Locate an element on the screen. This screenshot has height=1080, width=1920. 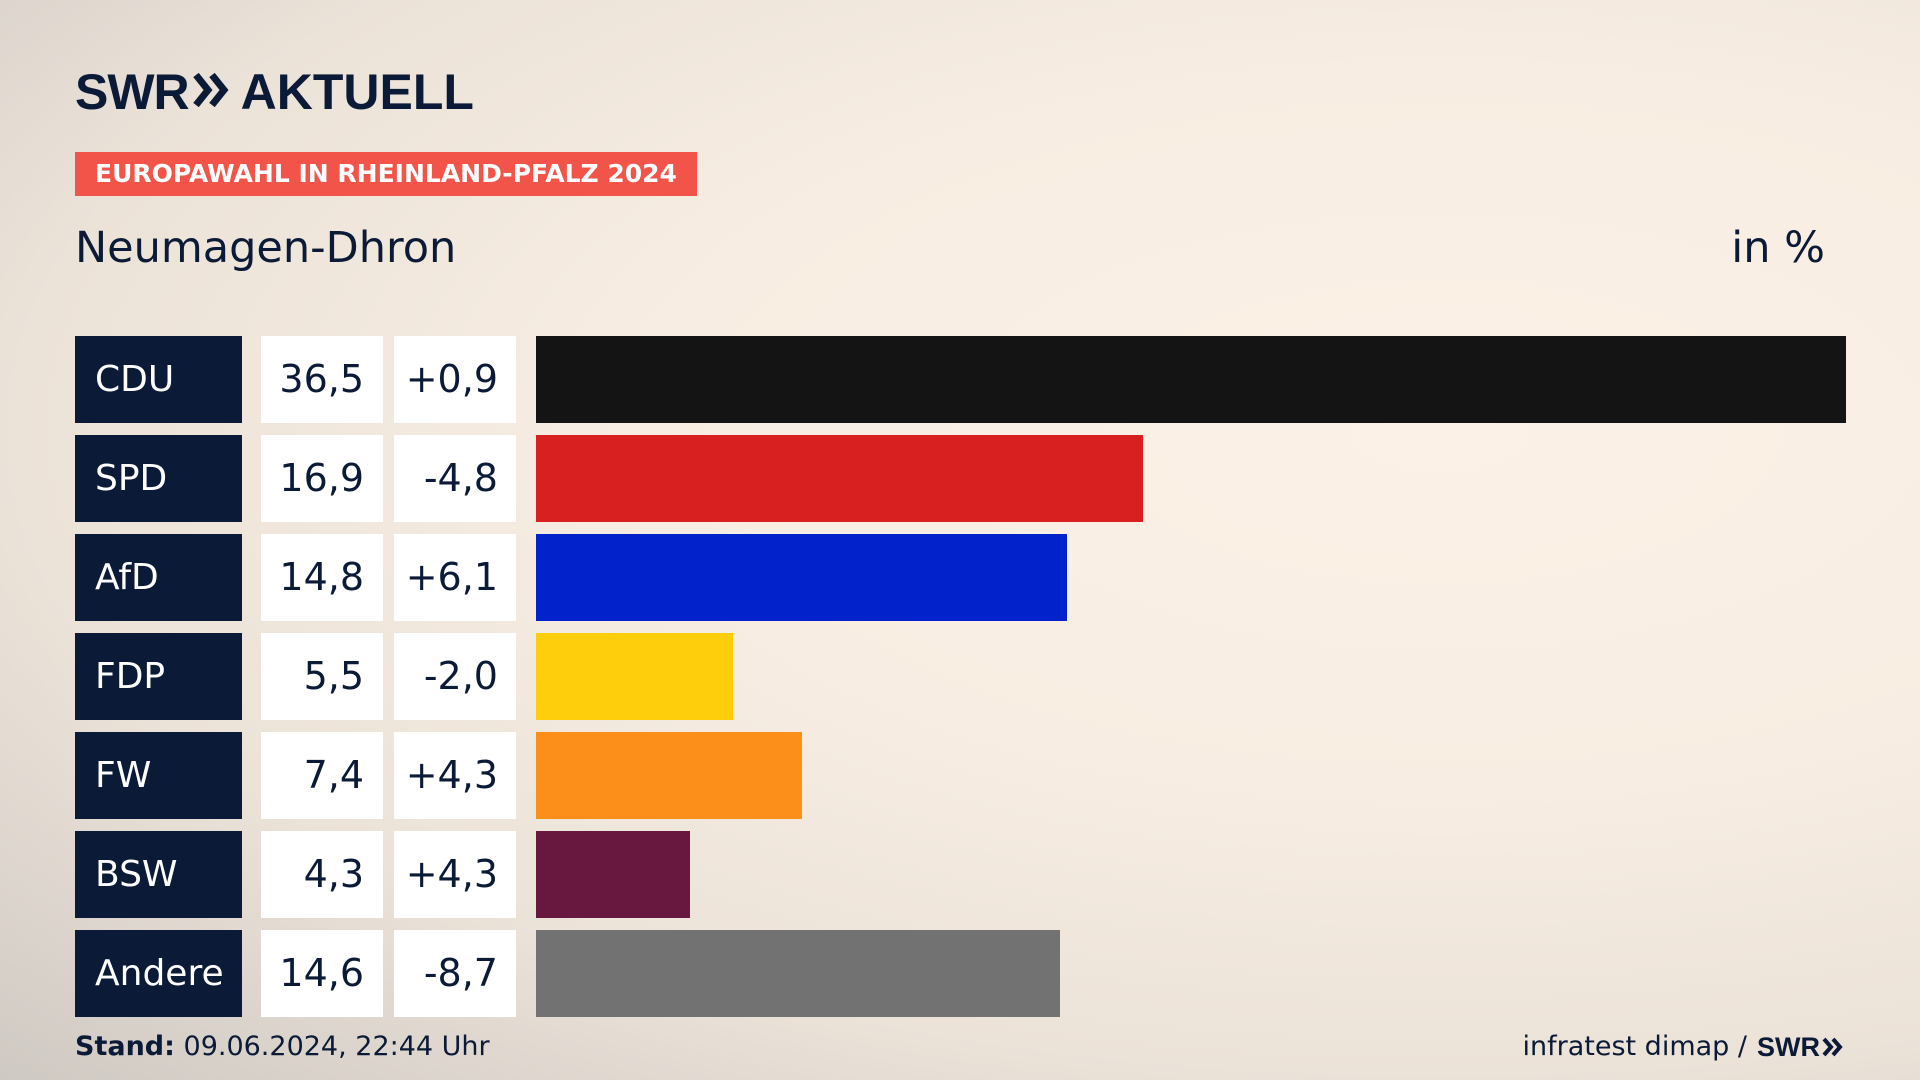
result-row: AfD 14,8 +6,1 is located at coordinates (960, 577).